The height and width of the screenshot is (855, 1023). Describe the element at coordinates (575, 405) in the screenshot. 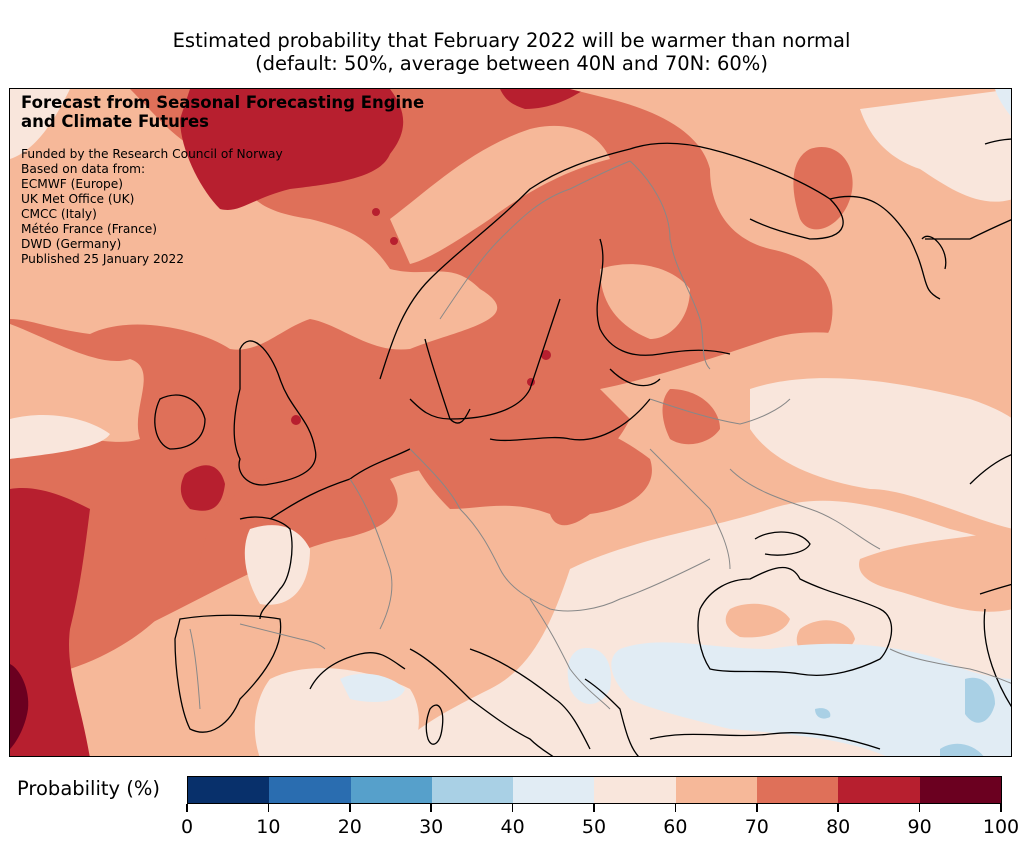

I see `coastline-baltic` at that location.